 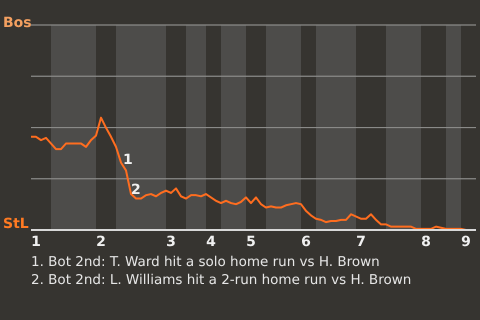 What do you see at coordinates (221, 280) in the screenshot?
I see `text: 2. Bot 2nd: L. Williams hit a 2-run home run vs H. Brown` at bounding box center [221, 280].